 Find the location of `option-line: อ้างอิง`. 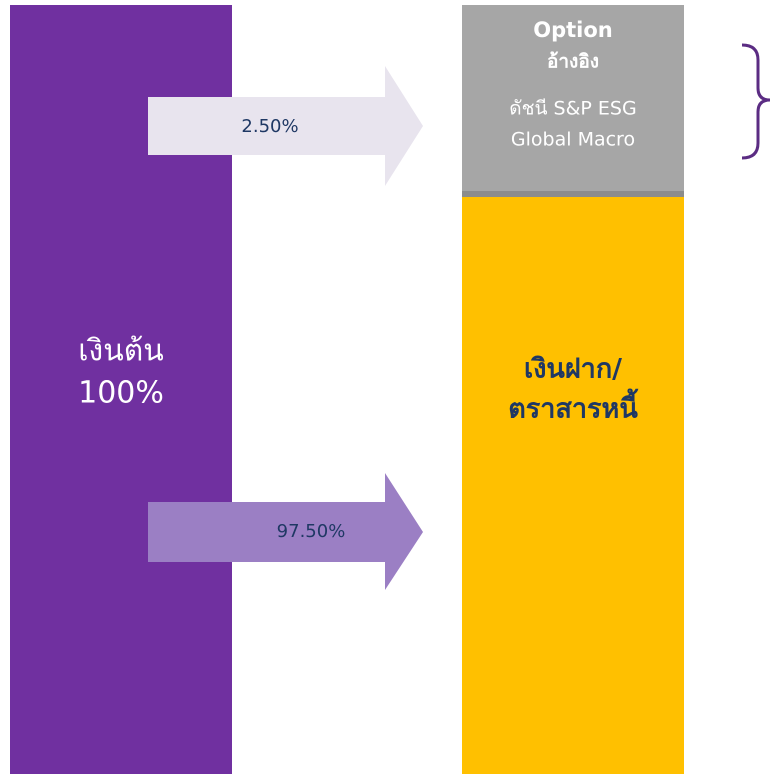

option-line: อ้างอิง is located at coordinates (573, 62).